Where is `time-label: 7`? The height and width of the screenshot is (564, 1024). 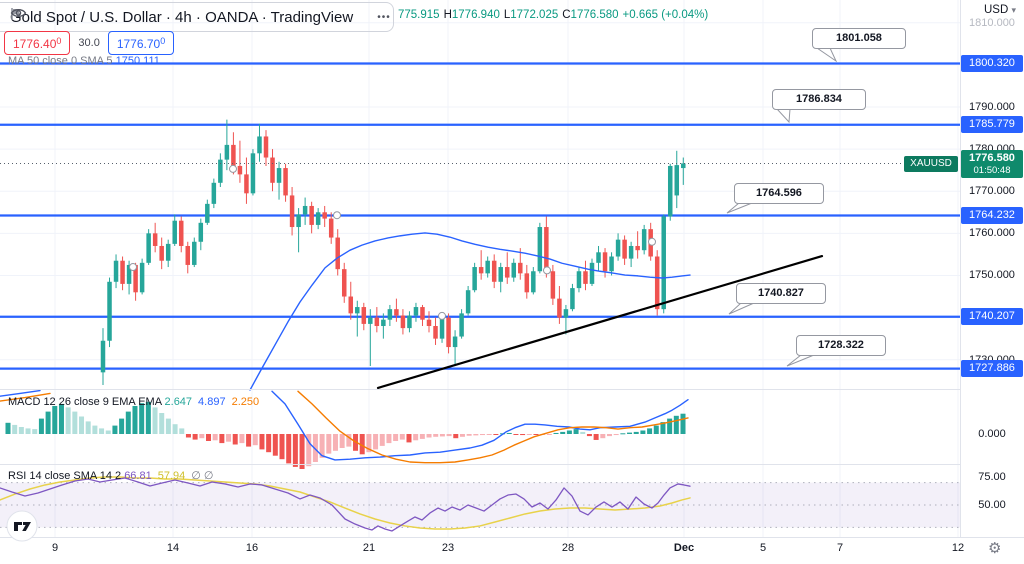 time-label: 7 is located at coordinates (840, 548).